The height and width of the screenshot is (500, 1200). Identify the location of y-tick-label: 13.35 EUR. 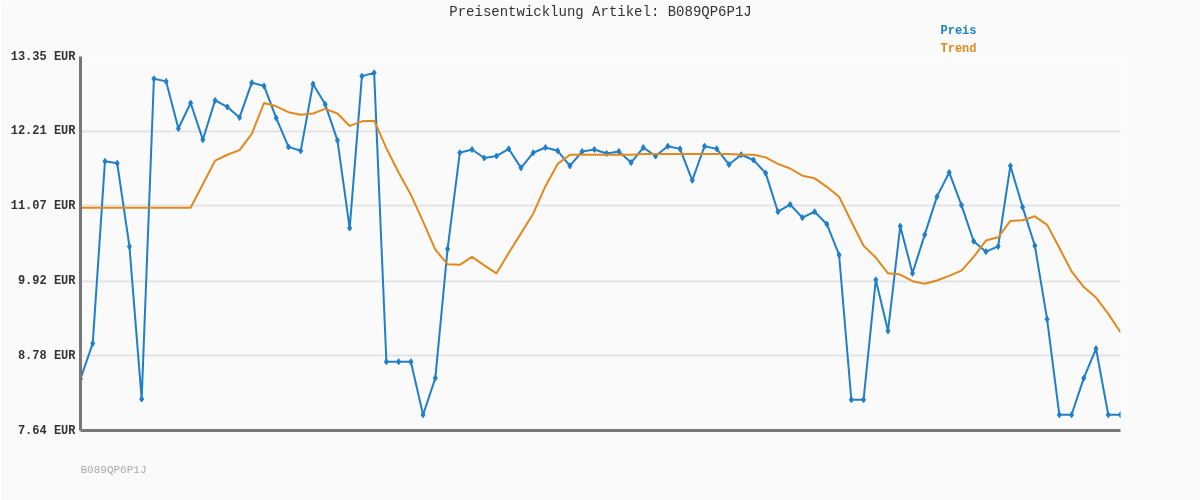
(43, 56).